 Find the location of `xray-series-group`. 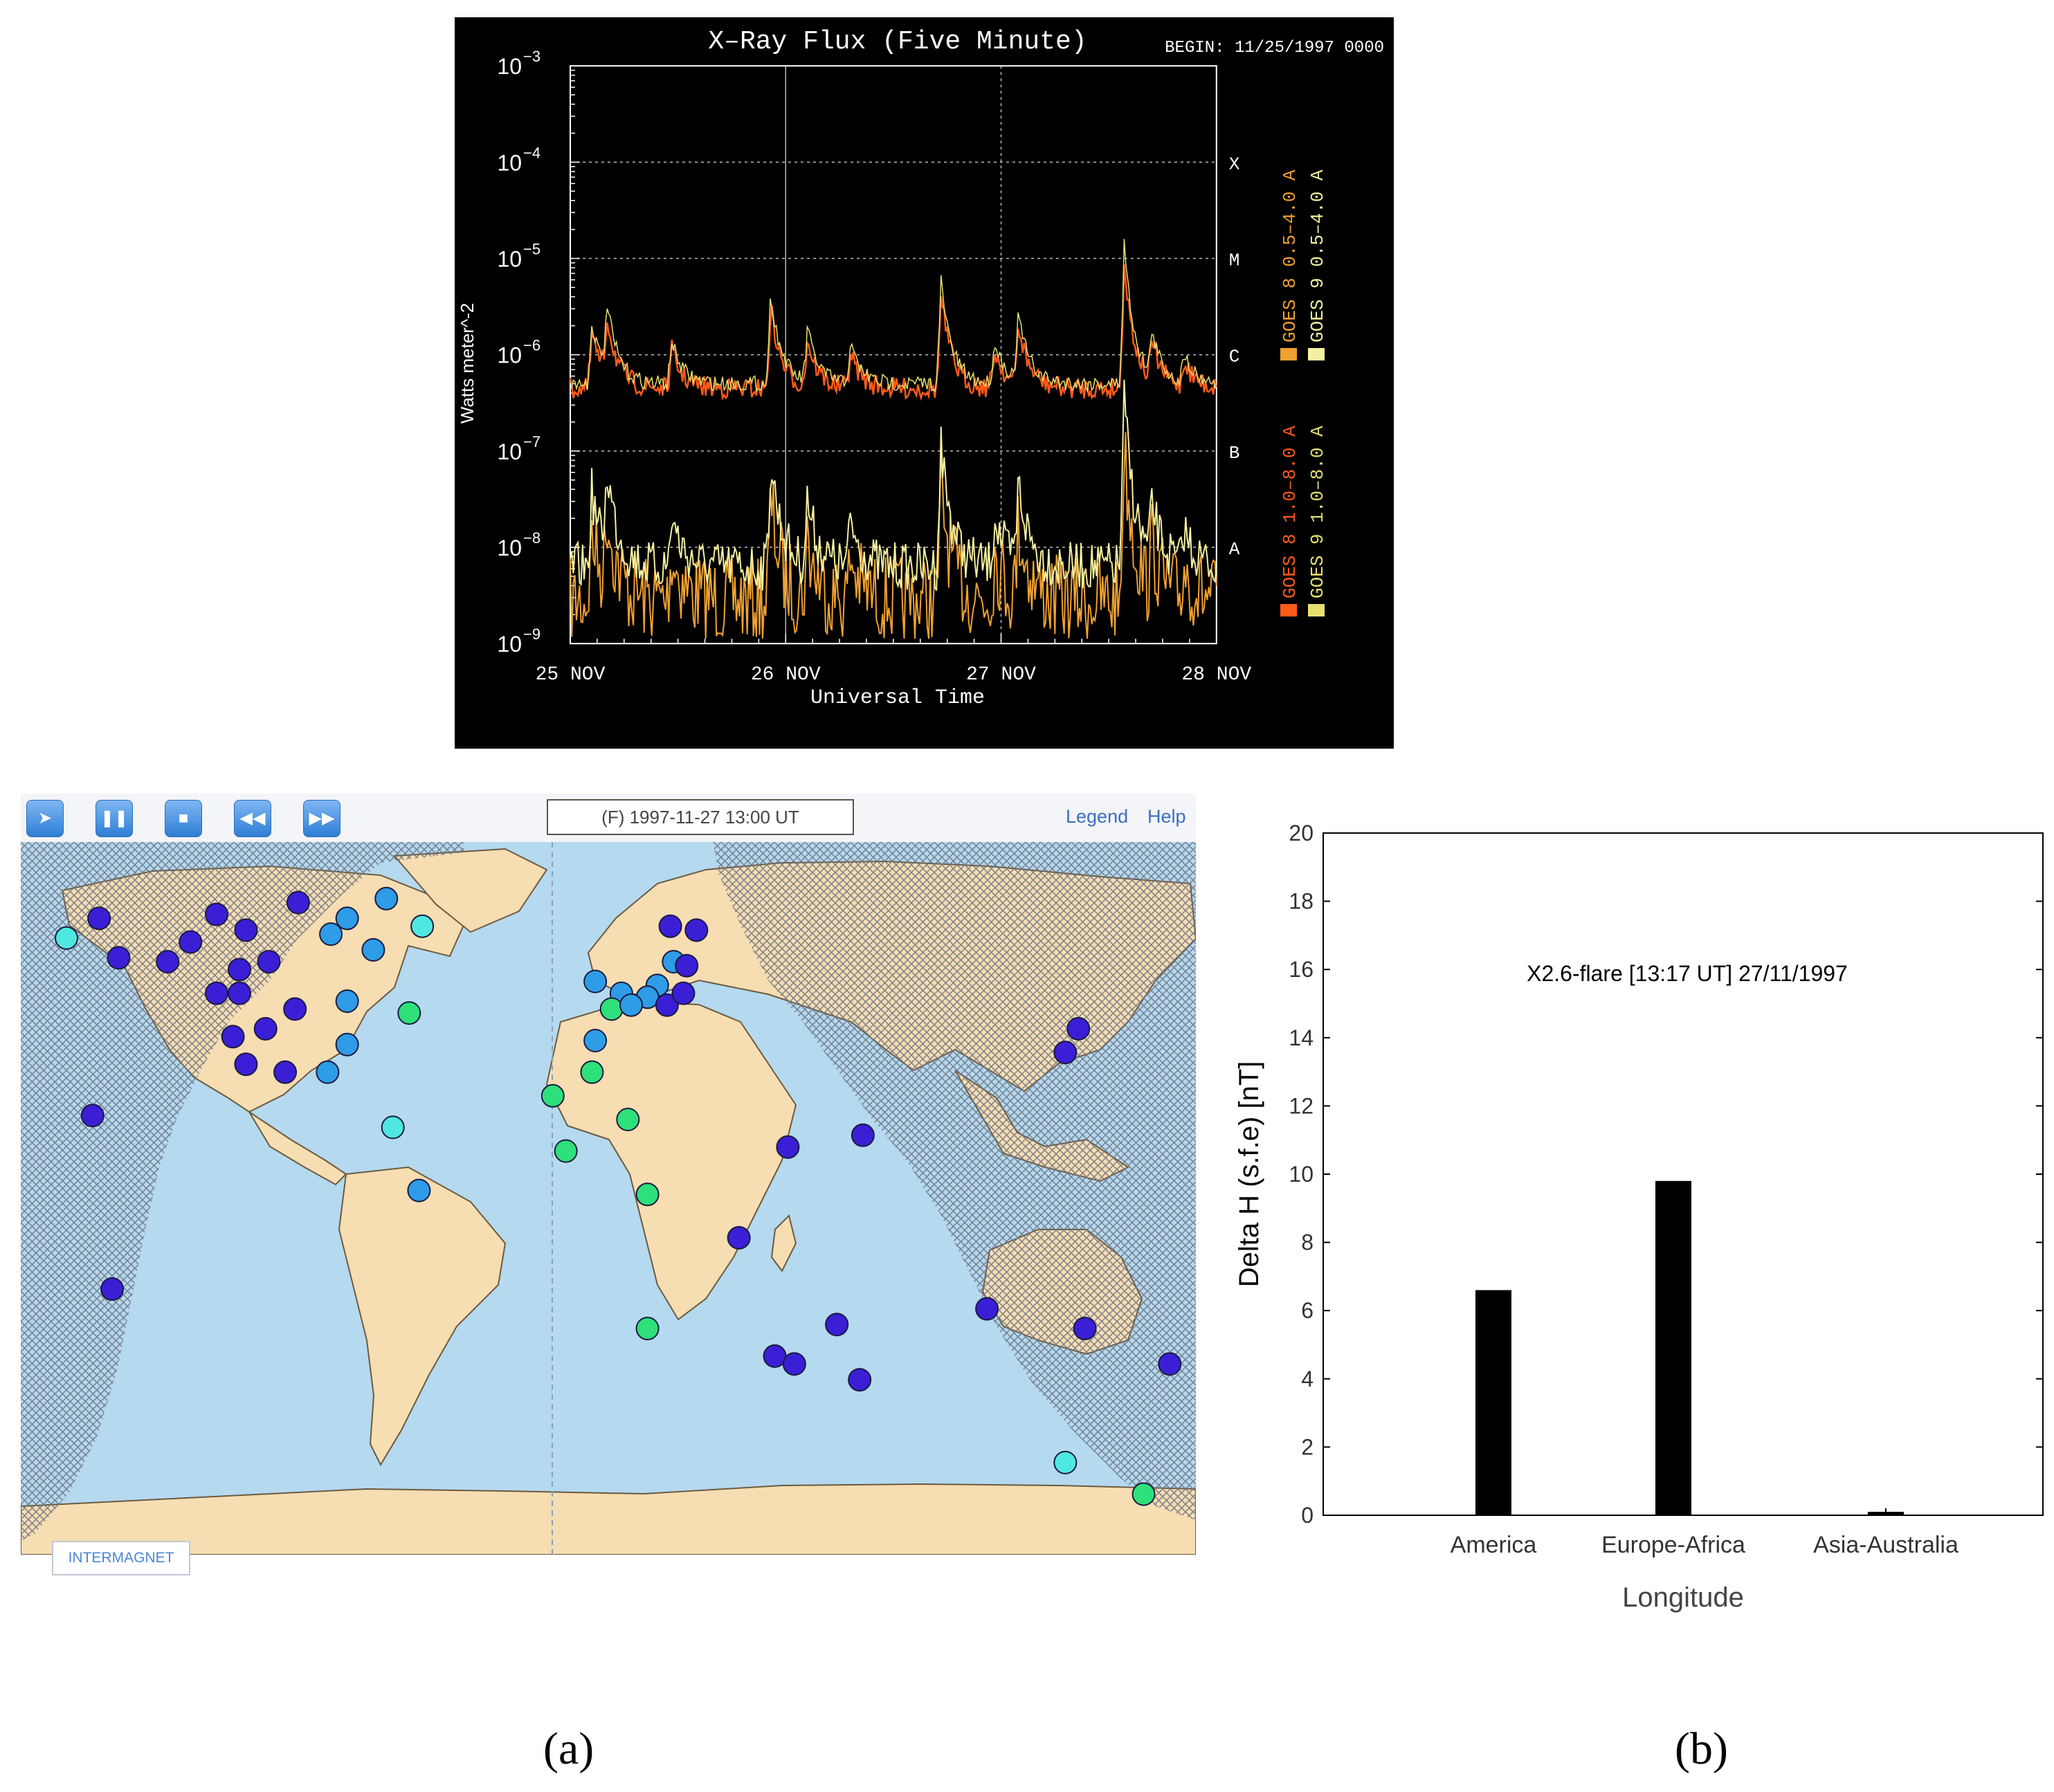

xray-series-group is located at coordinates (893, 439).